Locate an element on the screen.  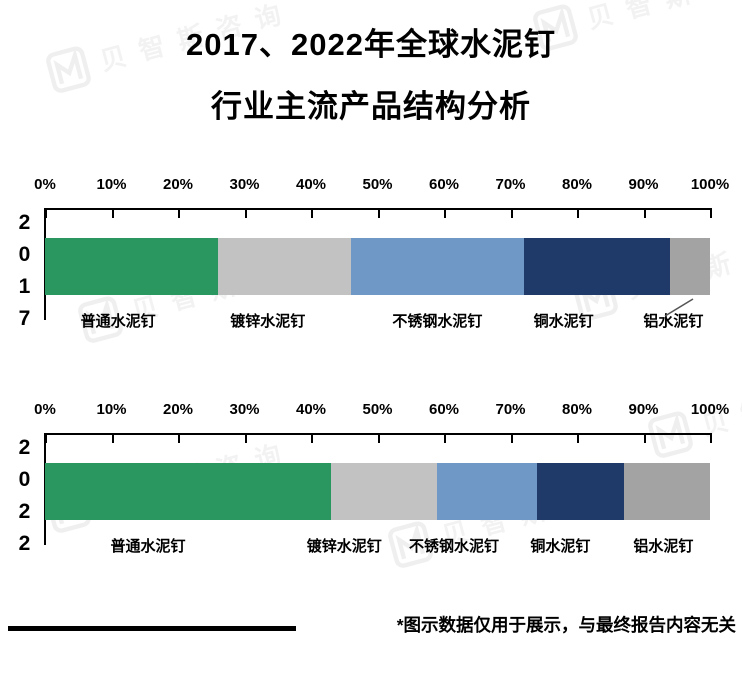
stacked-bar-2022 is located at coordinates (377, 491).